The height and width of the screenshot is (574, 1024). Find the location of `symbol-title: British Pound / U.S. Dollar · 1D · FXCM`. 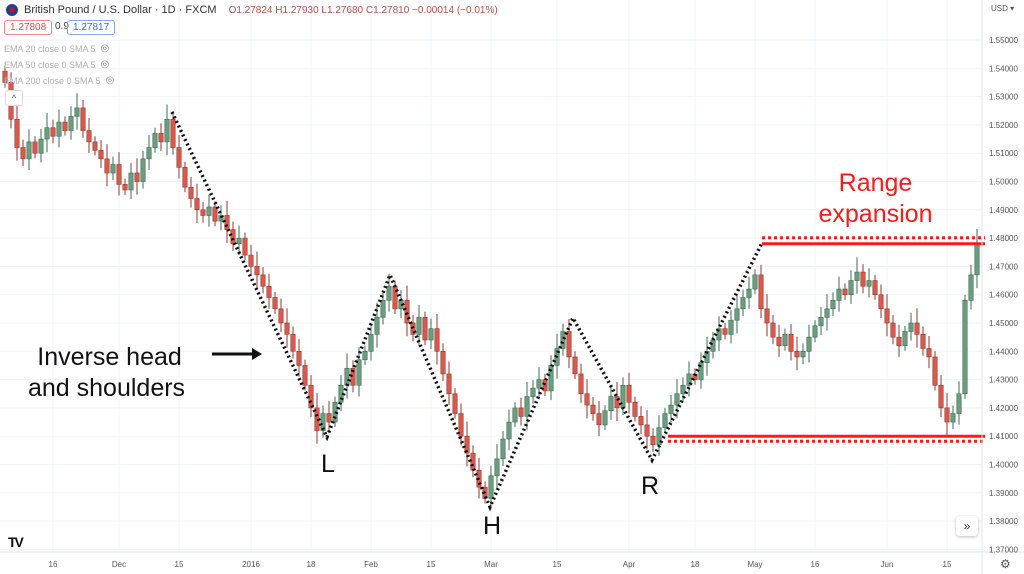

symbol-title: British Pound / U.S. Dollar · 1D · FXCM is located at coordinates (120, 10).